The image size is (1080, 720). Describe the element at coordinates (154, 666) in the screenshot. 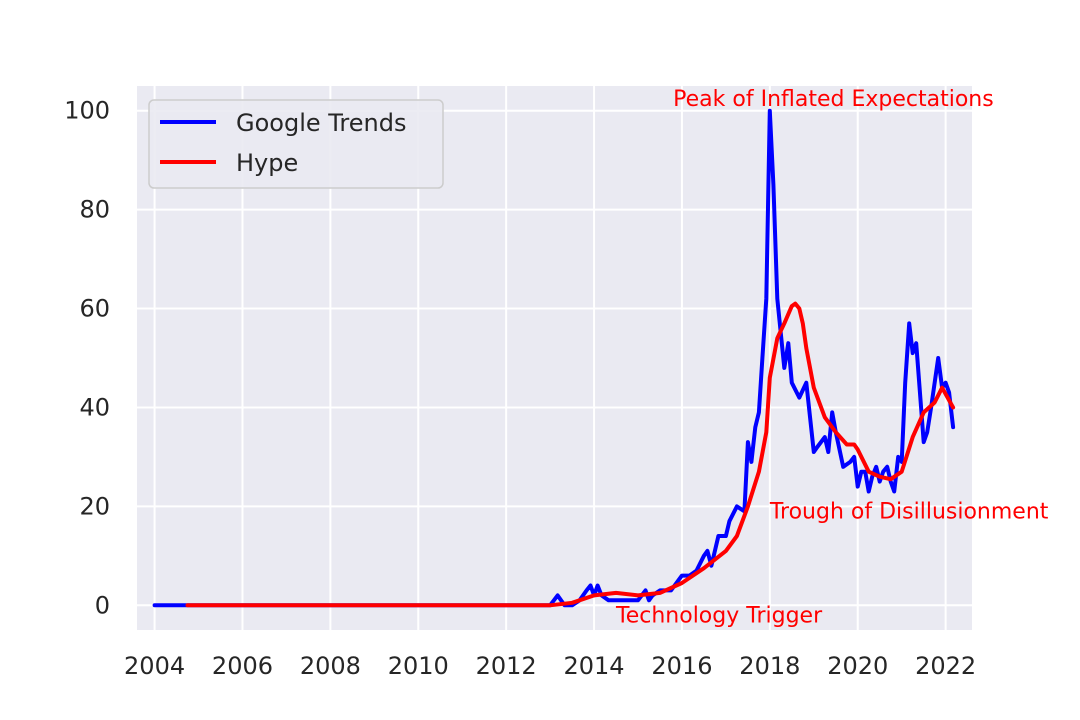

I see `x-tick-label: 2004` at that location.